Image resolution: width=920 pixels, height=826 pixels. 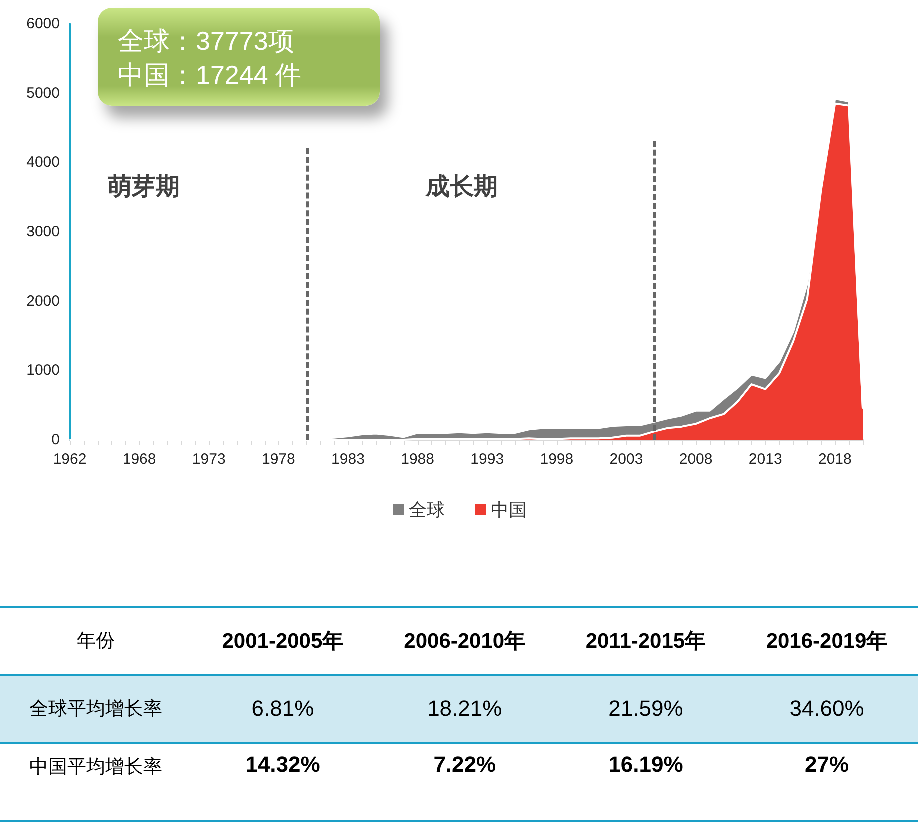 I want to click on callout-box: 全球：37773项 中国：17244 件, so click(x=239, y=57).